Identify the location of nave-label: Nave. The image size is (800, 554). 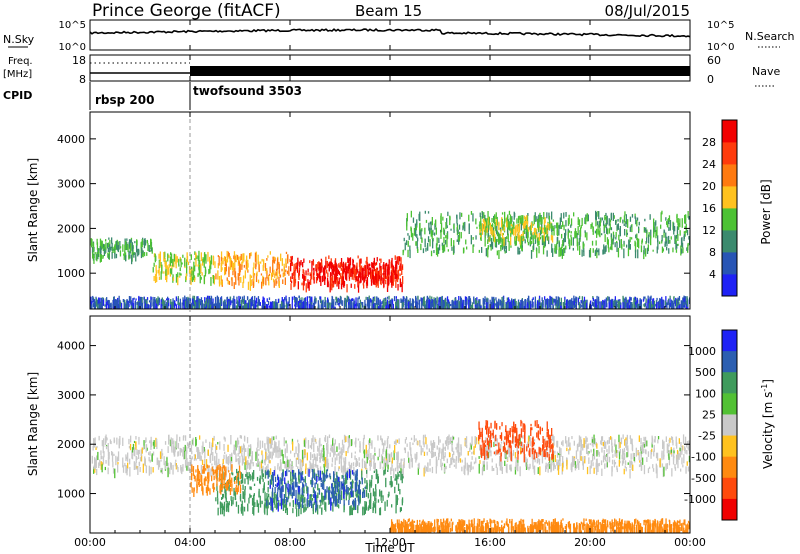
(766, 71).